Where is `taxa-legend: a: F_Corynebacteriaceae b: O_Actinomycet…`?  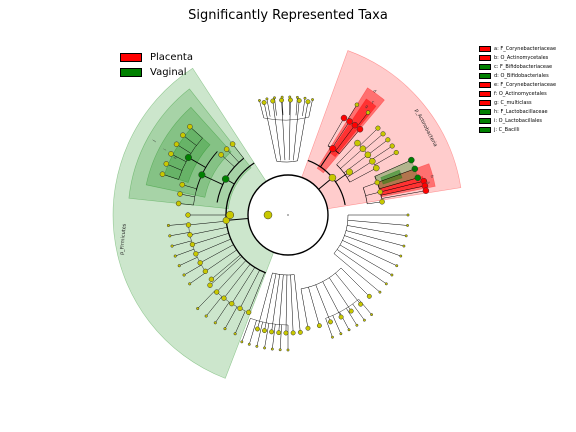
taxa-legend: a: F_Corynebacteriaceae b: O_Actinomycet… is located at coordinates (517, 89).